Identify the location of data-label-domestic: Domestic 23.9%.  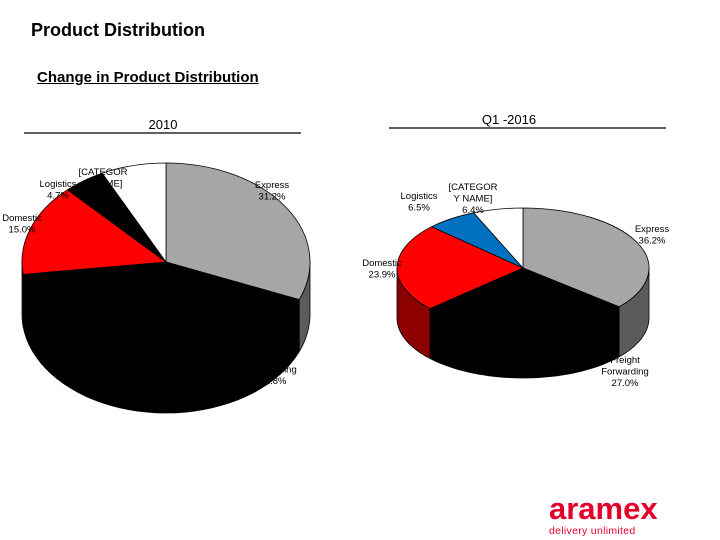
(382, 269).